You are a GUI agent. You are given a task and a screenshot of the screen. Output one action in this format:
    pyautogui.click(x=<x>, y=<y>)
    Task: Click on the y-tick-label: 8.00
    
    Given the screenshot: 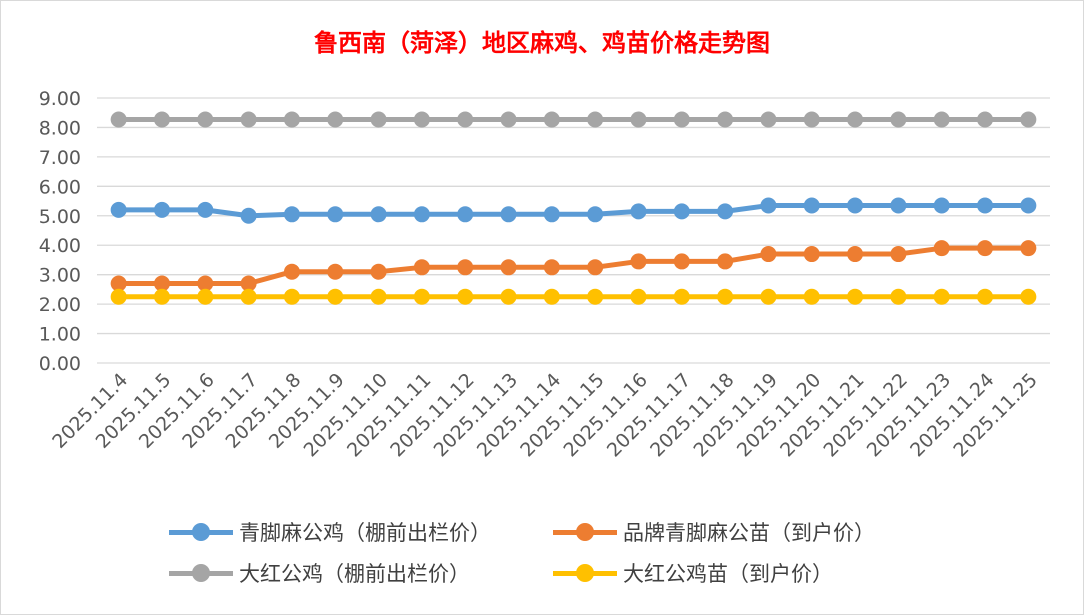 What is the action you would take?
    pyautogui.click(x=60, y=128)
    